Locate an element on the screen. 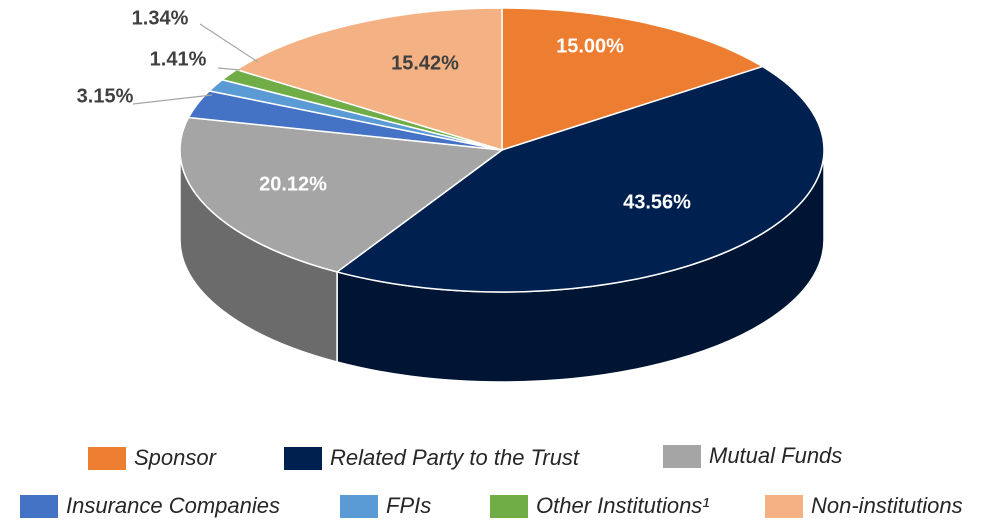  legend-label: Related Party to the Trust is located at coordinates (455, 457).